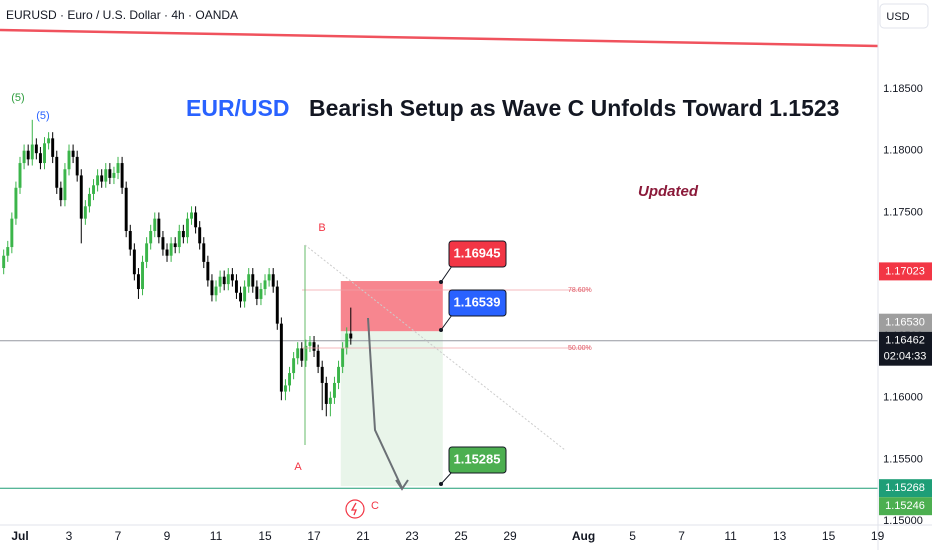  What do you see at coordinates (903, 521) in the screenshot?
I see `y-tick-label: 1.15000` at bounding box center [903, 521].